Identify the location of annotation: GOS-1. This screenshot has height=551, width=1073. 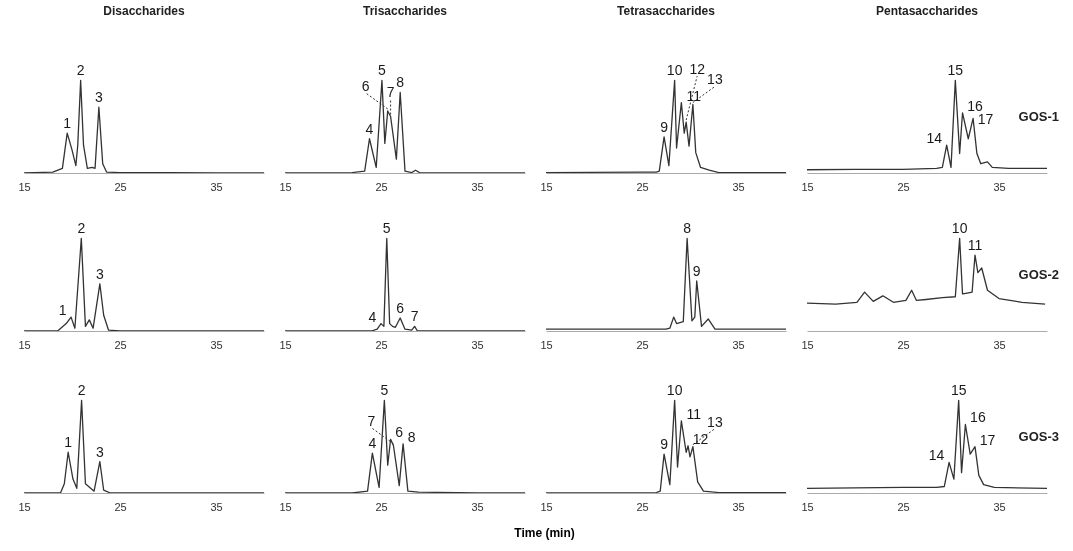
(1038, 116).